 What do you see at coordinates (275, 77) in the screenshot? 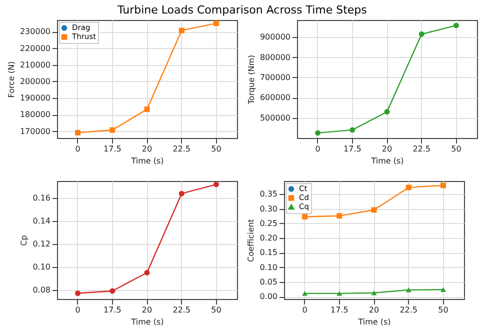
I see `y-tick-label: 700000` at bounding box center [275, 77].